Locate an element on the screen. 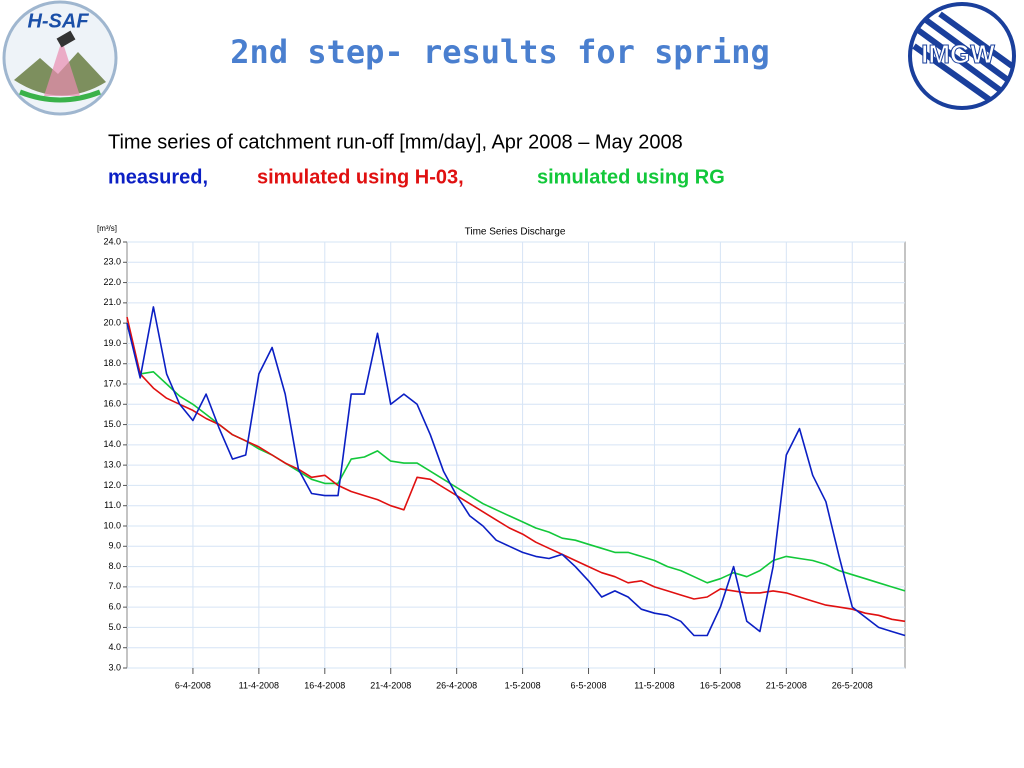 The width and height of the screenshot is (1024, 768). y-tick-label: 3.0 is located at coordinates (114, 667).